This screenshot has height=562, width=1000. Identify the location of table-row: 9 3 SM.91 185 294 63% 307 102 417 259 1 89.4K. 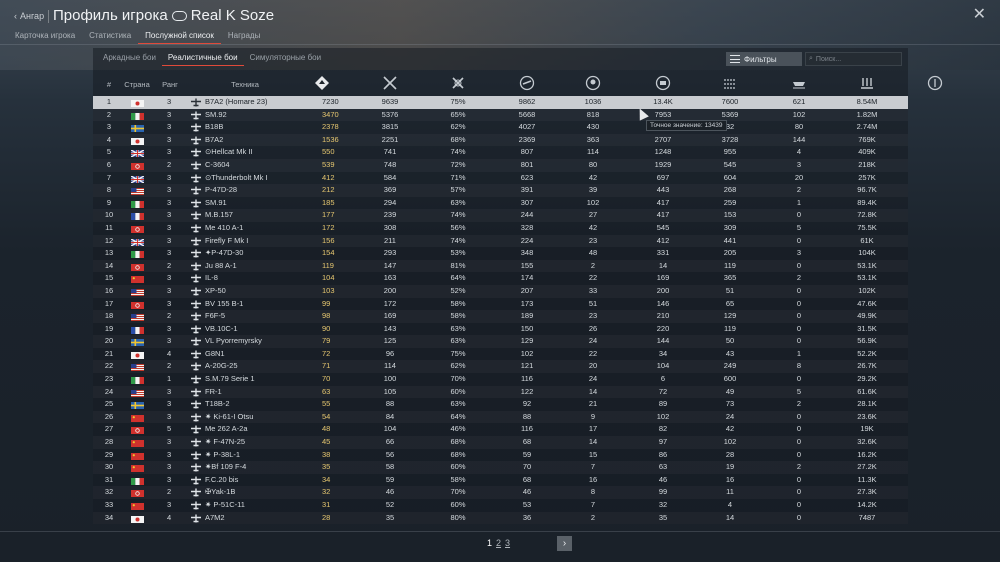
(500, 203).